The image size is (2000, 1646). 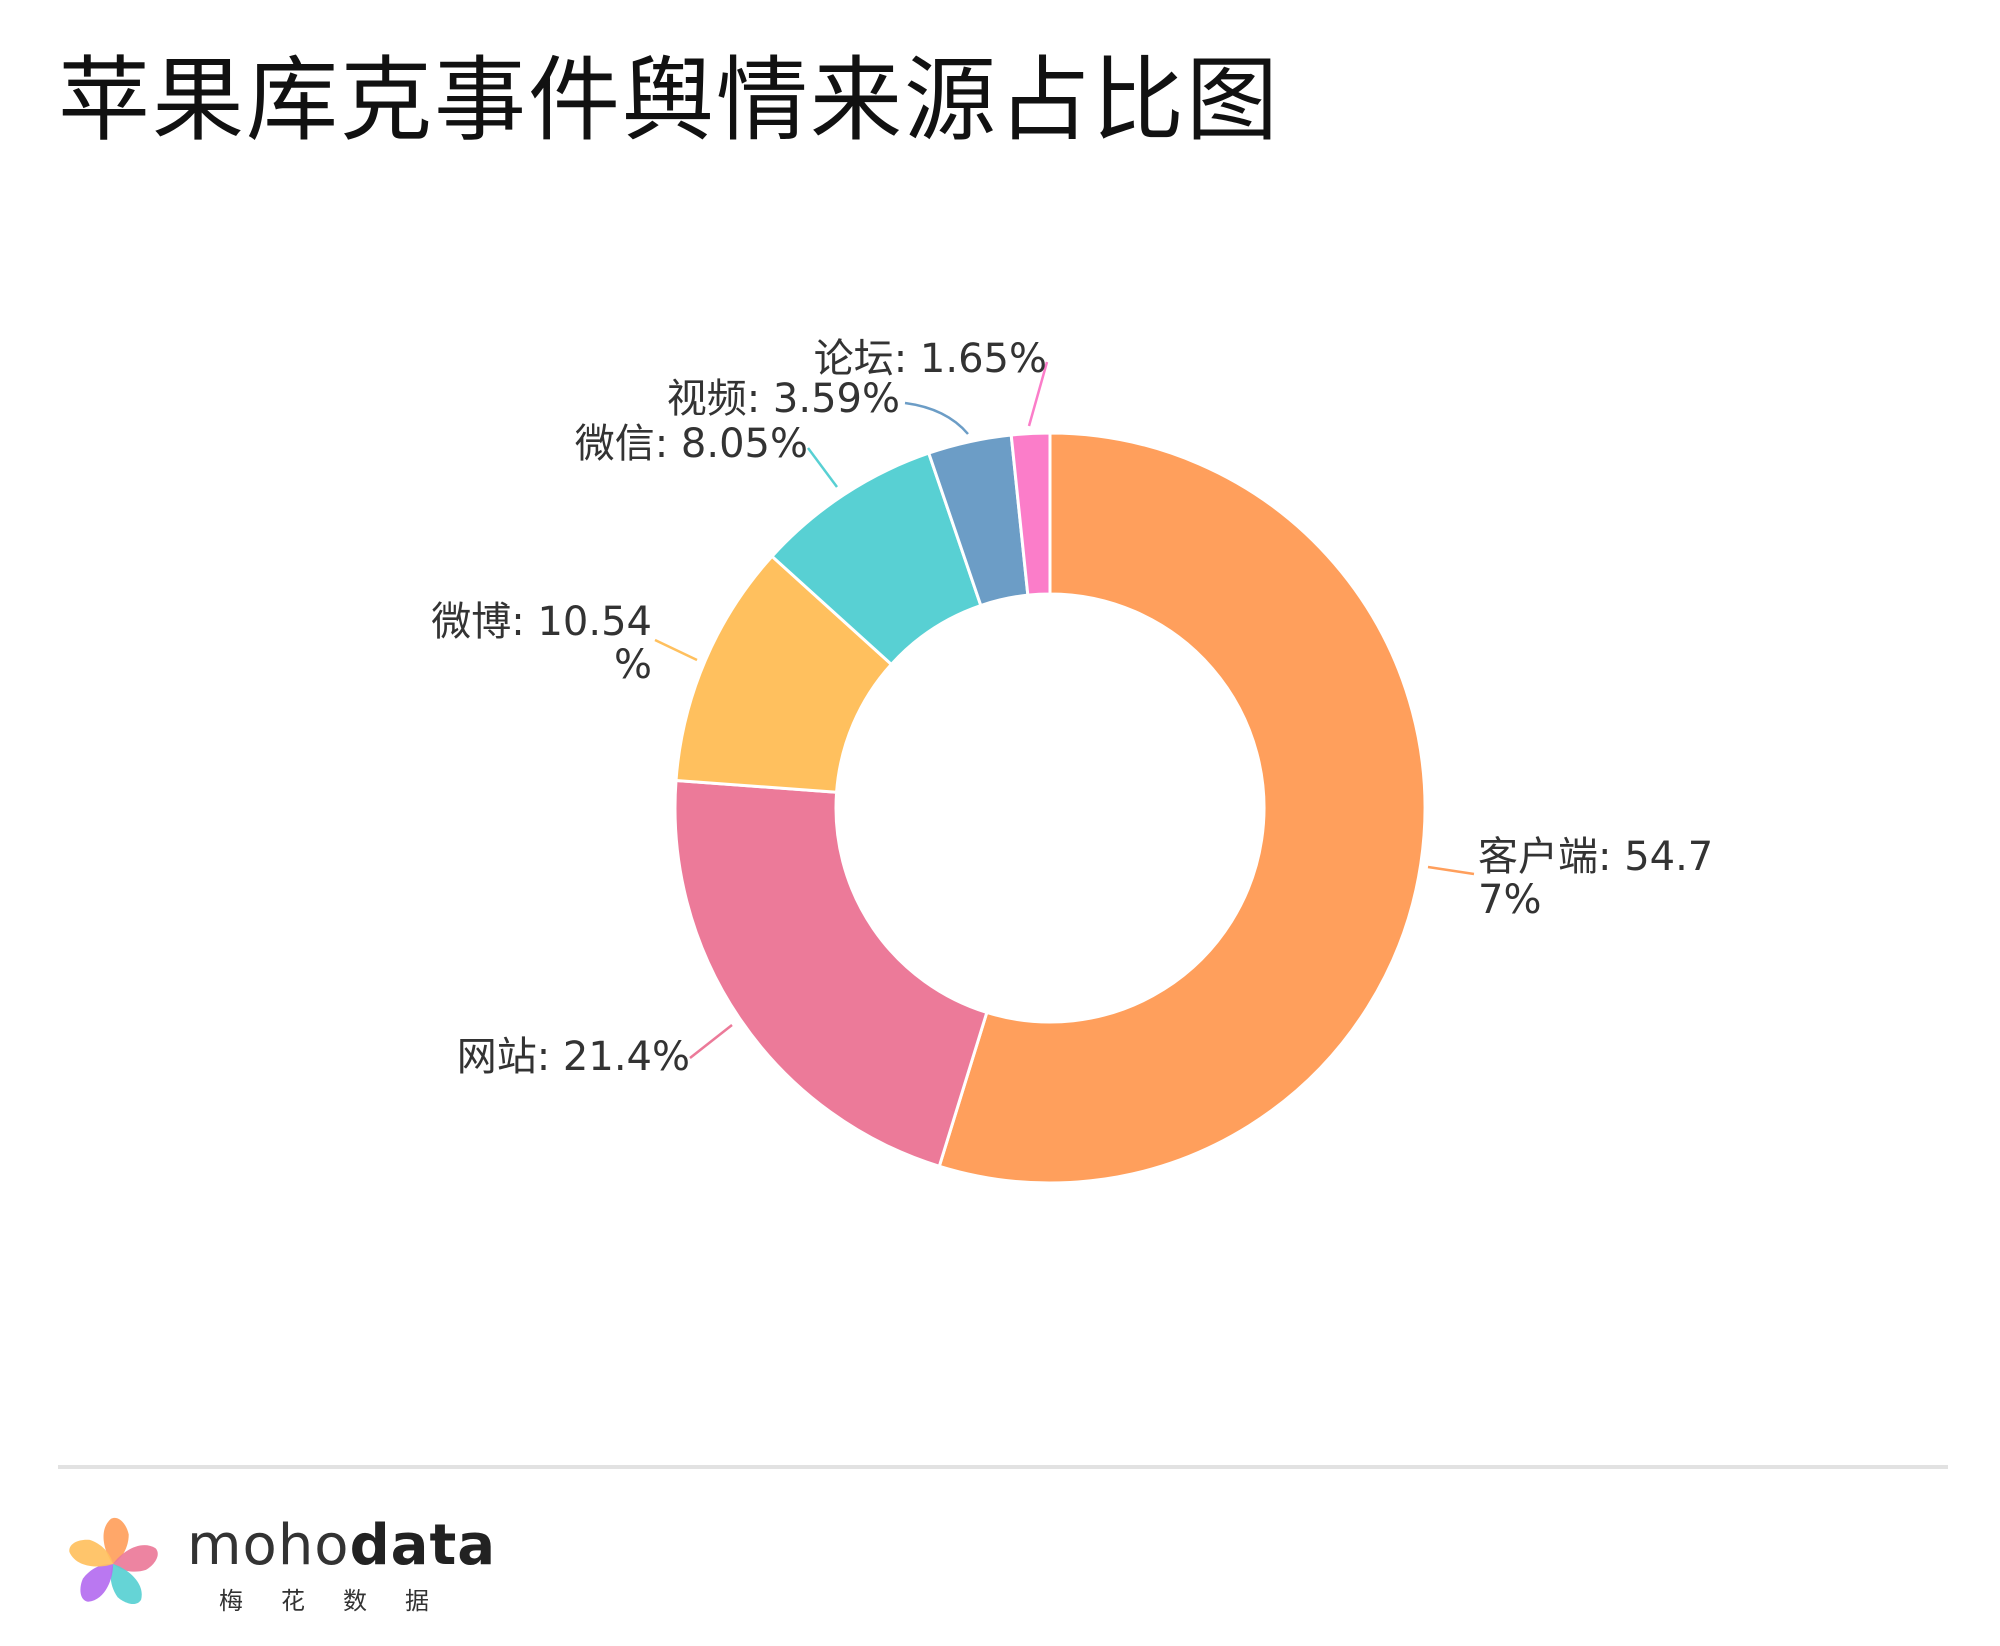 What do you see at coordinates (1003, 1467) in the screenshot?
I see `footer-divider` at bounding box center [1003, 1467].